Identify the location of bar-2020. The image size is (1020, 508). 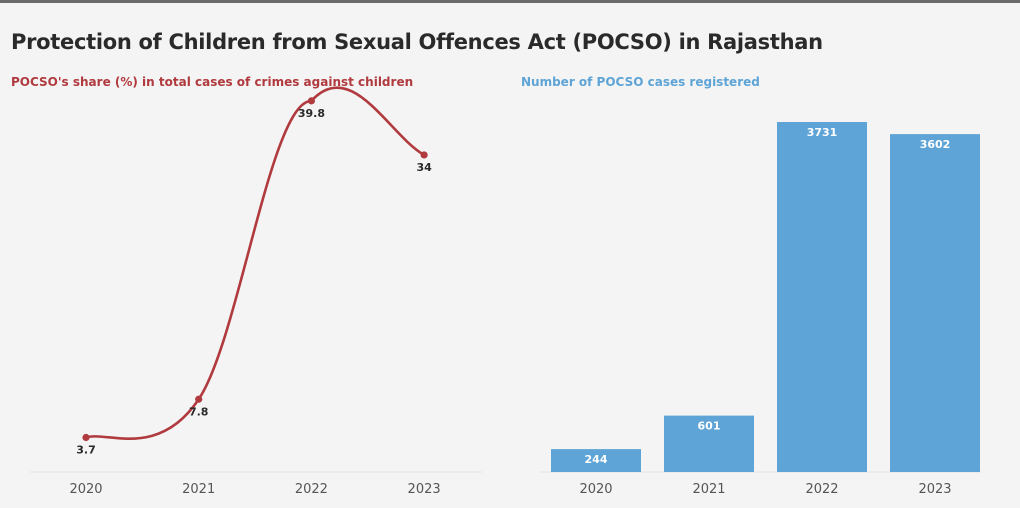
(596, 460).